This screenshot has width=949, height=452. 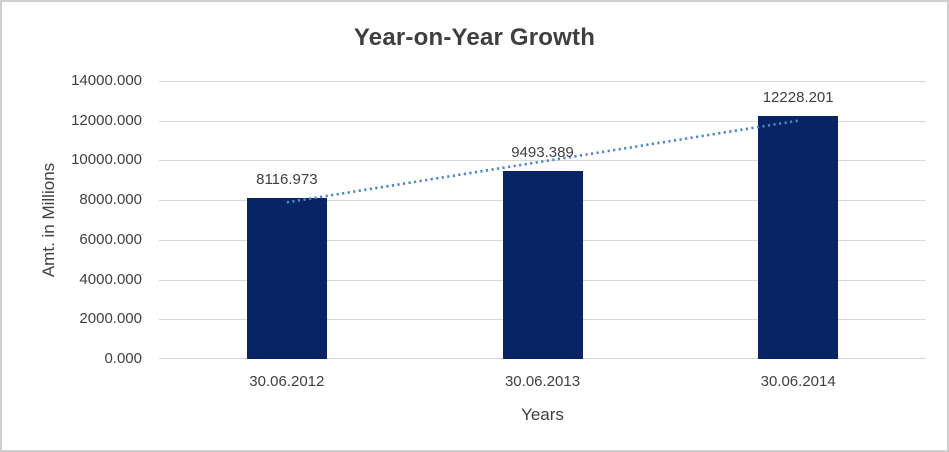 What do you see at coordinates (106, 80) in the screenshot?
I see `y-tick-label: 14000.000` at bounding box center [106, 80].